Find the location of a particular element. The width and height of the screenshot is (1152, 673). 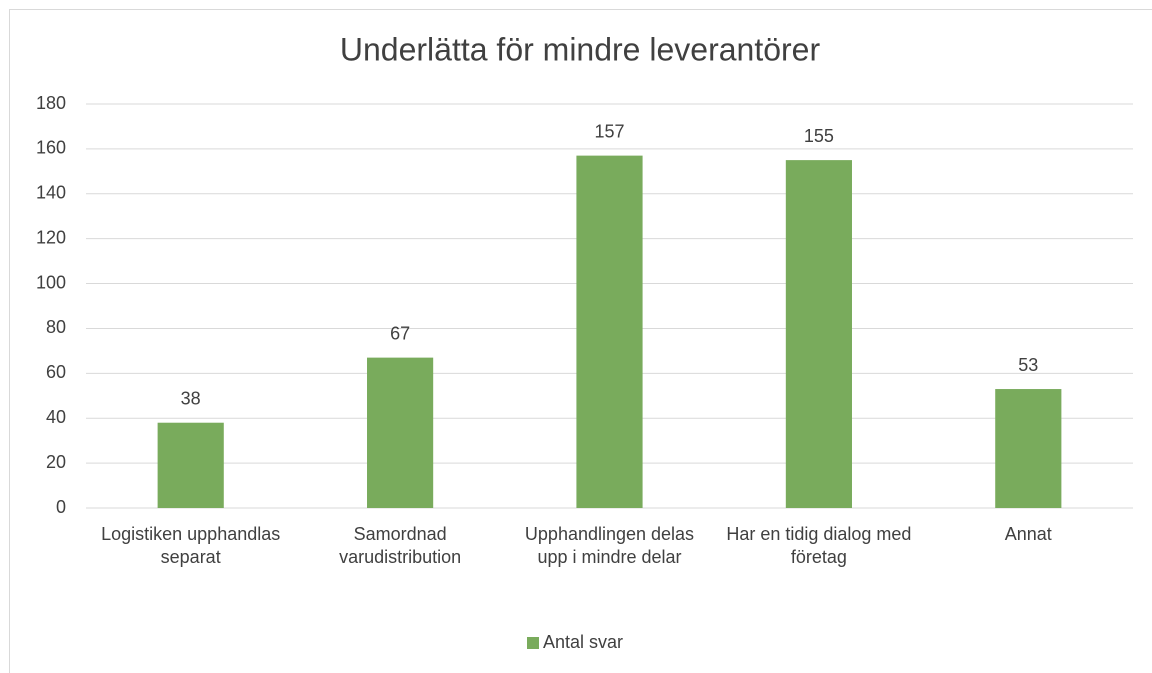

y-tick-label: 60 is located at coordinates (56, 372).